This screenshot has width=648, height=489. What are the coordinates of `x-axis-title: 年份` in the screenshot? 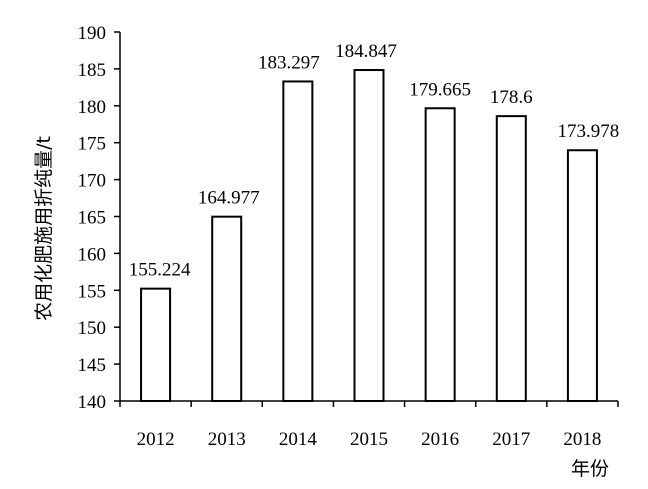 It's located at (590, 469).